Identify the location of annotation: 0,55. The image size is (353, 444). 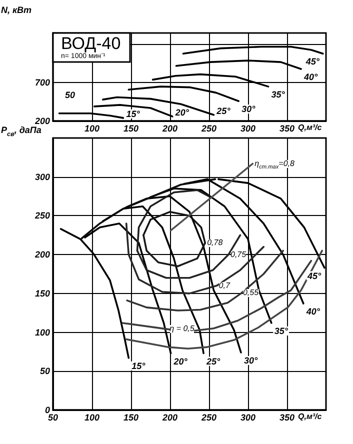
(250, 293).